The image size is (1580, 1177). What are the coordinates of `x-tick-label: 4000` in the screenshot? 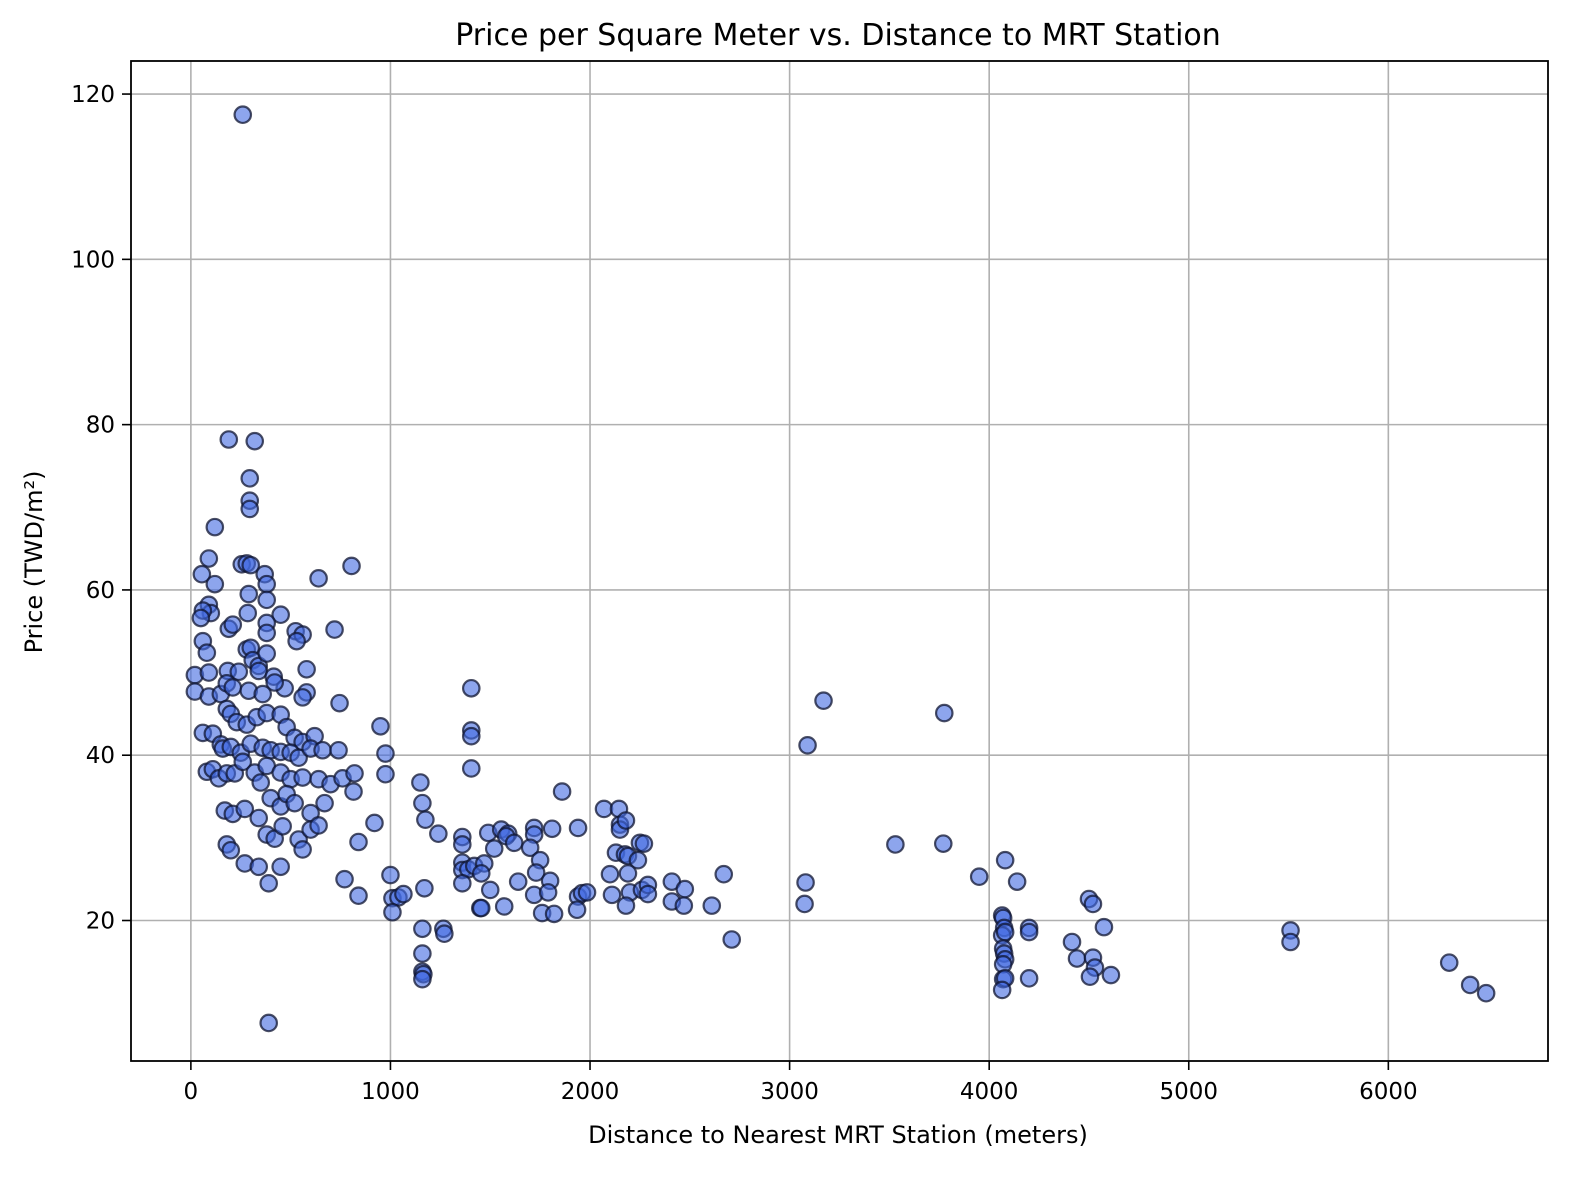 It's located at (989, 1092).